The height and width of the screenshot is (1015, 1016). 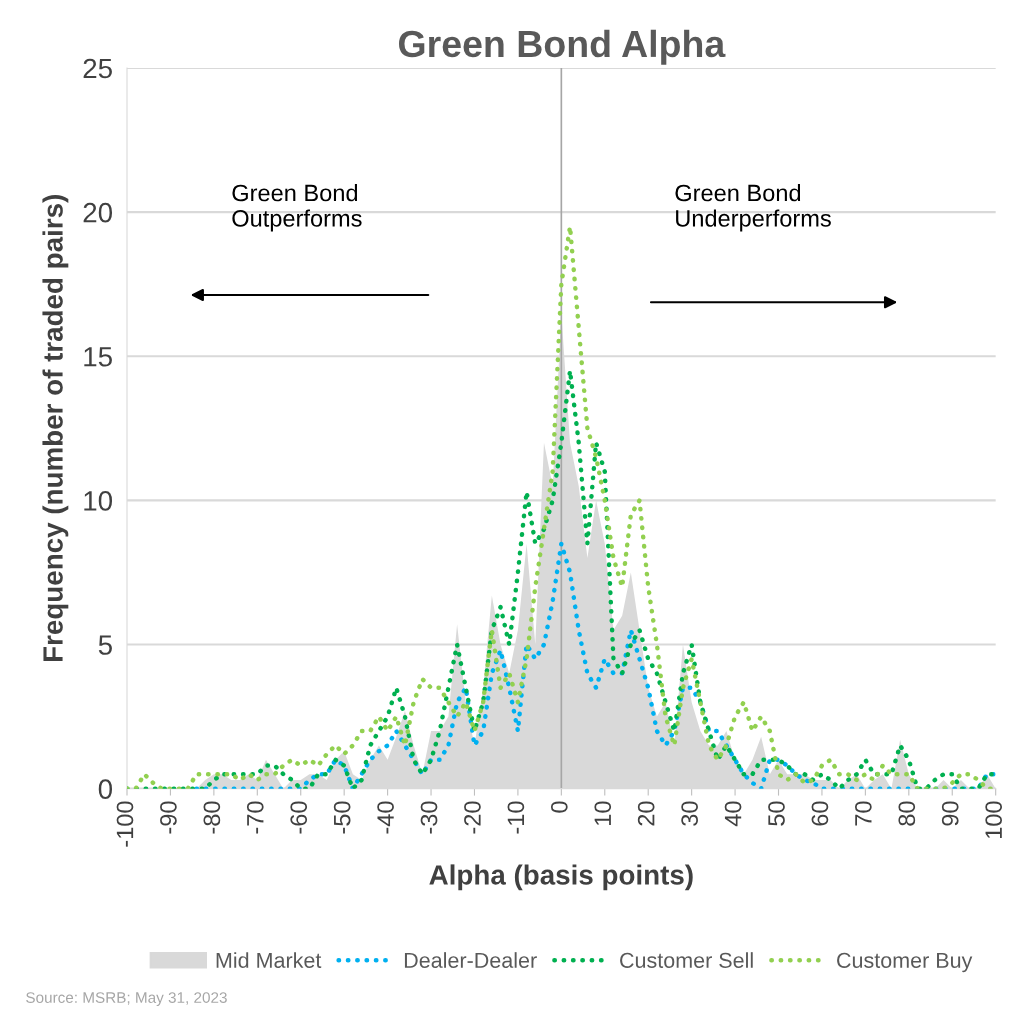 What do you see at coordinates (753, 208) in the screenshot?
I see `annotation: Green Bond Underperforms` at bounding box center [753, 208].